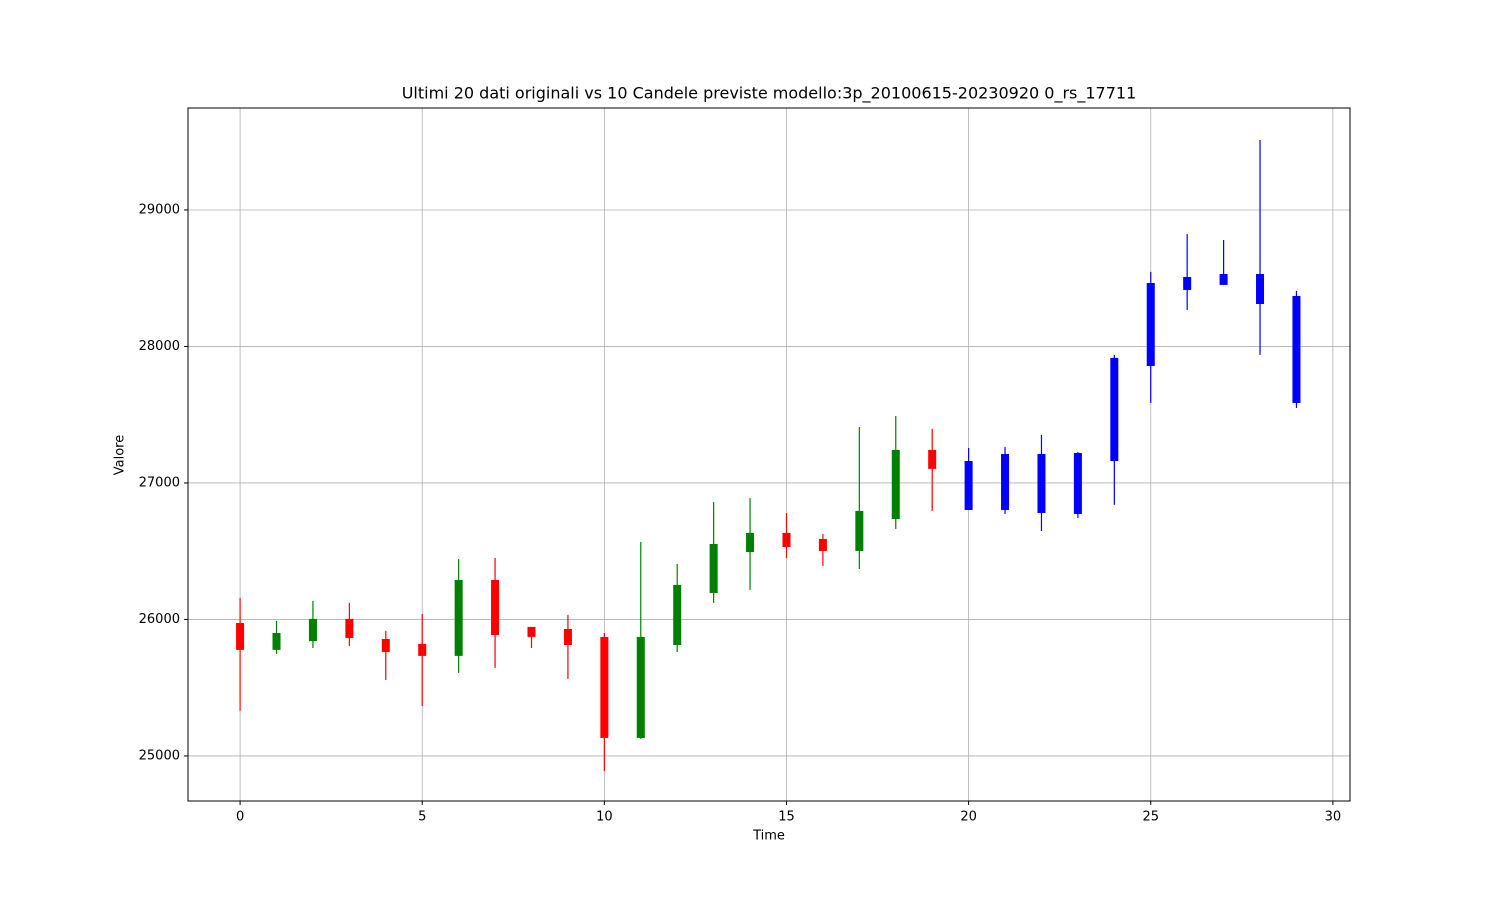 This screenshot has height=904, width=1500. What do you see at coordinates (1333, 817) in the screenshot?
I see `x-tick-label: 30` at bounding box center [1333, 817].